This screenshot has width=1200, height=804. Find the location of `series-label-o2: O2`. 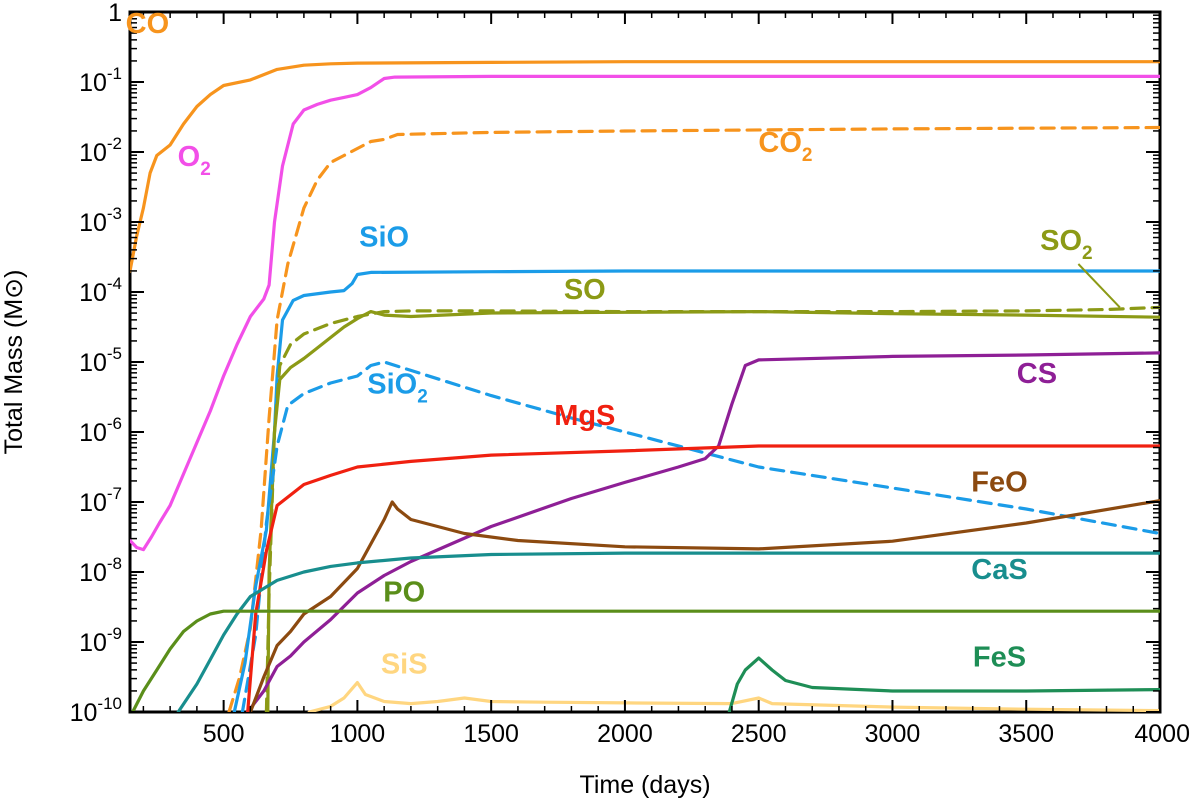

series-label-o2: O2 is located at coordinates (194, 160).